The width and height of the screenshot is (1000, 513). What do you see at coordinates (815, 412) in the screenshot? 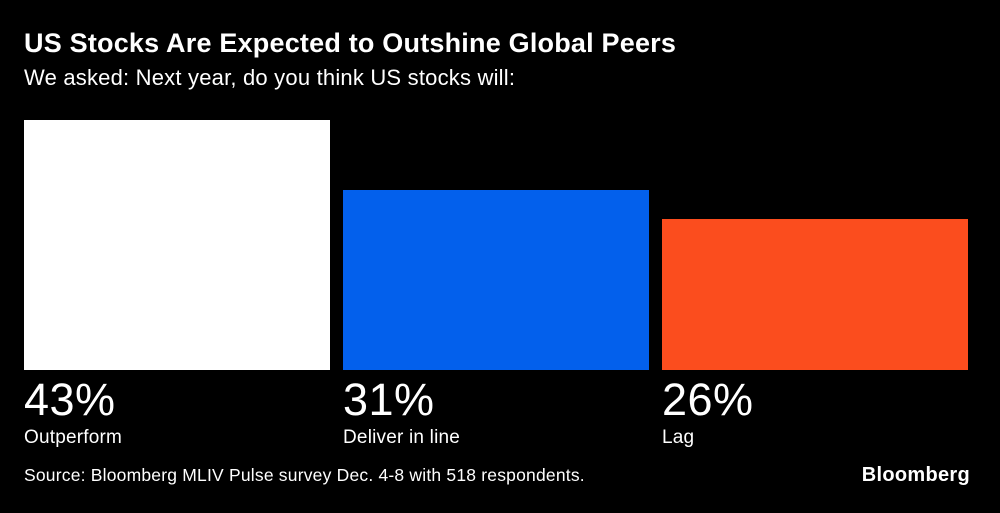
I see `label-group-lag: 26% Lag` at bounding box center [815, 412].